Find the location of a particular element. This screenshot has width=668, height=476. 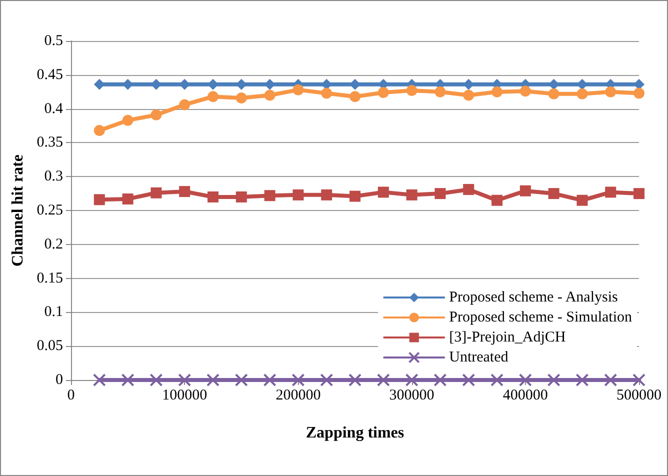

y-tick-label: 0 is located at coordinates (59, 380).